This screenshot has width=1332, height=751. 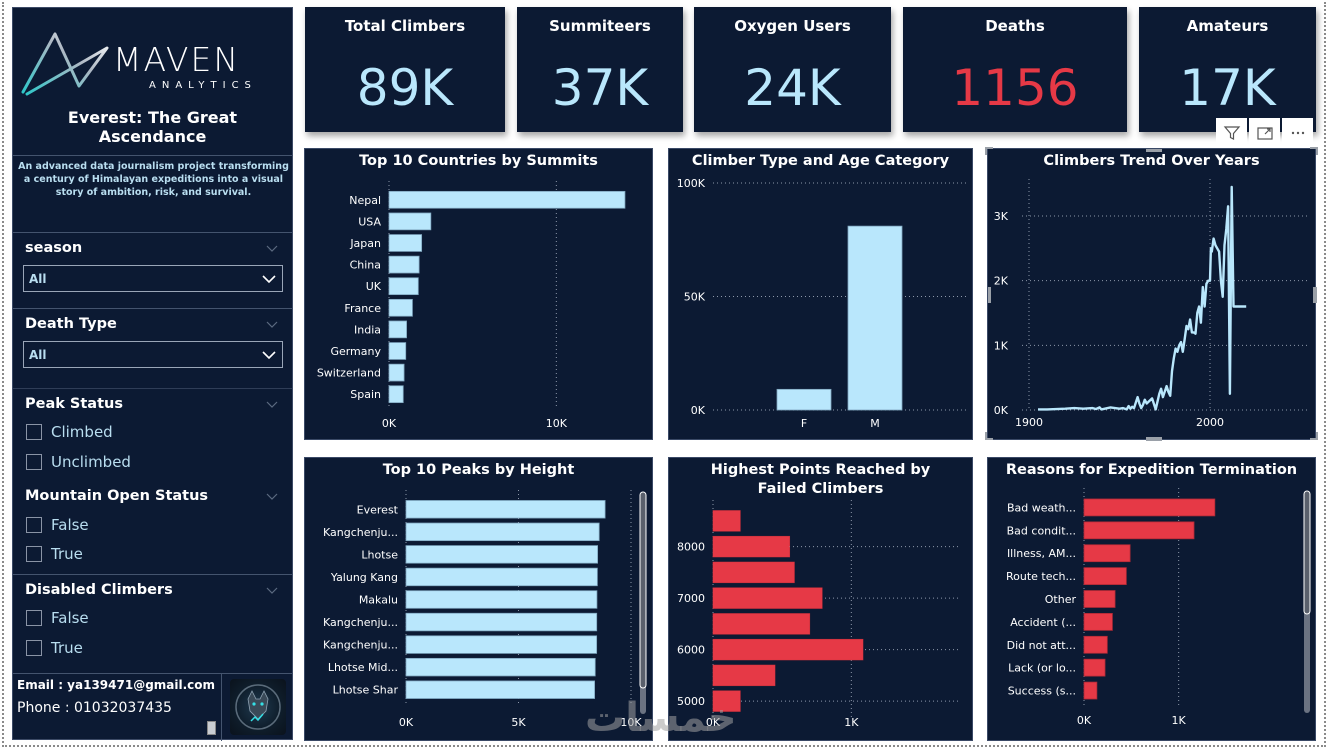 I want to click on focus-mode-button, so click(x=1264, y=132).